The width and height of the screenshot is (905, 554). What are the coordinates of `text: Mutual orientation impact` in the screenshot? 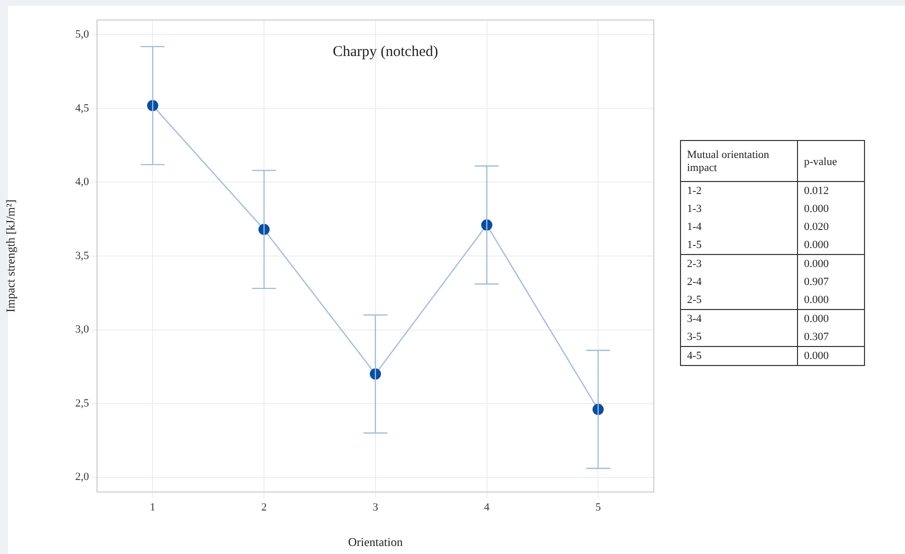 It's located at (739, 161).